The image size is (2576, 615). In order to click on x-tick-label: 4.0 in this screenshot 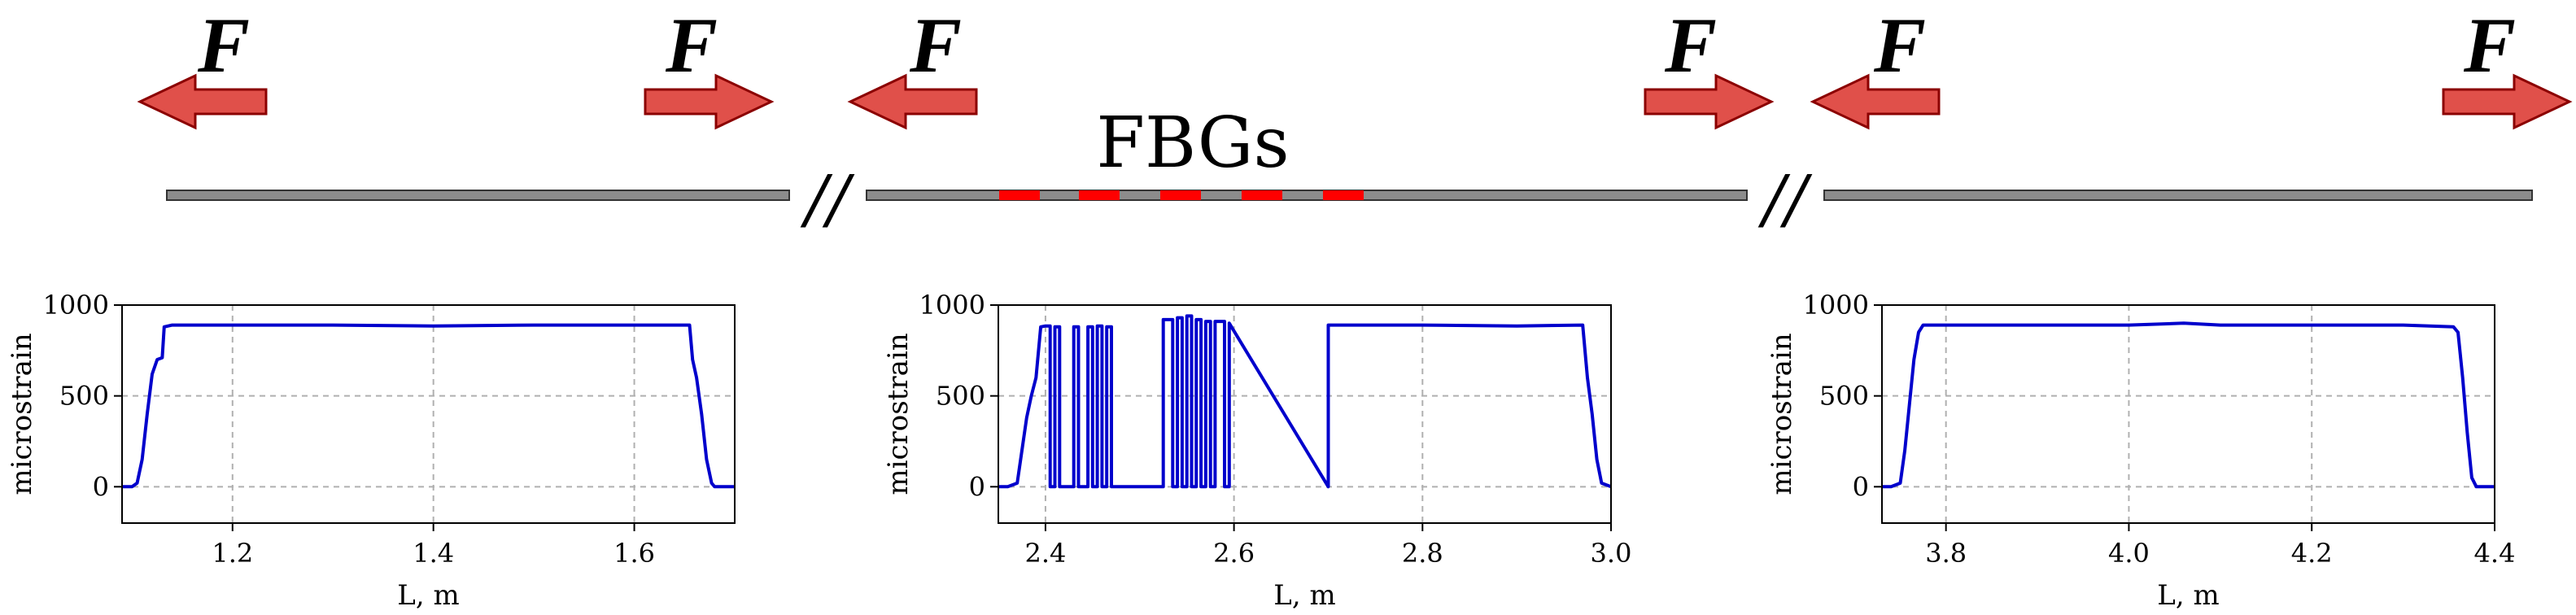, I will do `click(2129, 553)`.